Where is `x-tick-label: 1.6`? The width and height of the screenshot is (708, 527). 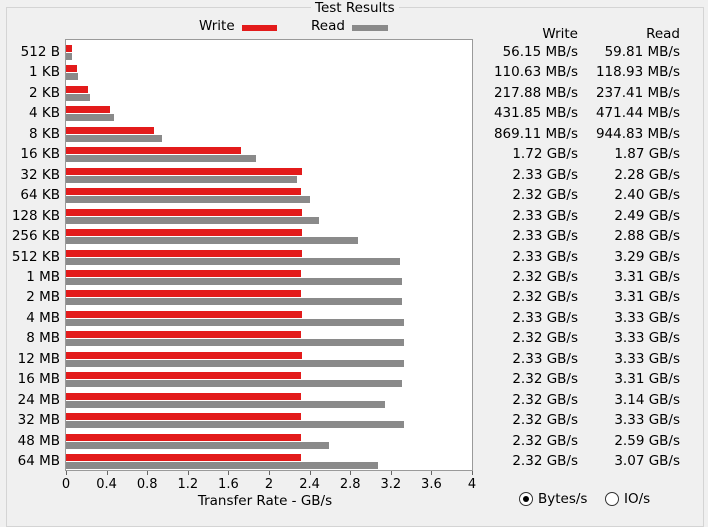 x-tick-label: 1.6 is located at coordinates (228, 484).